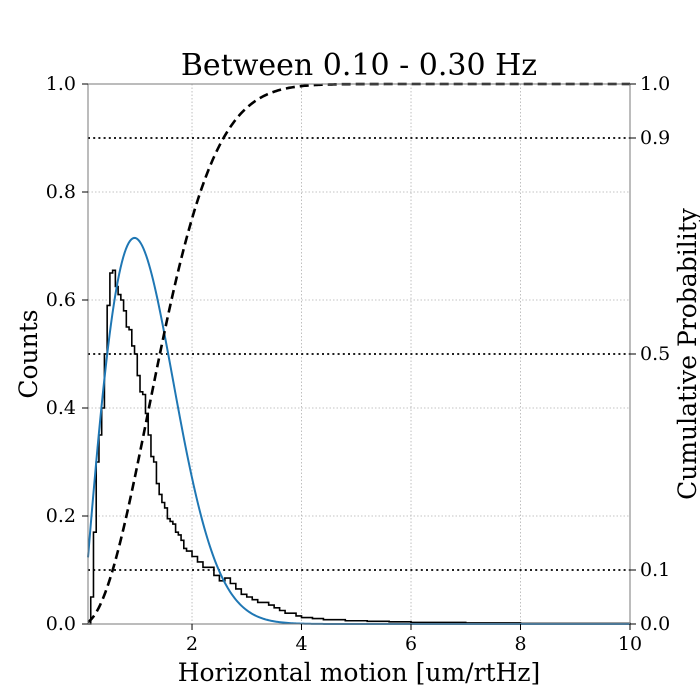 Image resolution: width=700 pixels, height=700 pixels. What do you see at coordinates (686, 353) in the screenshot?
I see `y2-axis-label: Cumulative Probability` at bounding box center [686, 353].